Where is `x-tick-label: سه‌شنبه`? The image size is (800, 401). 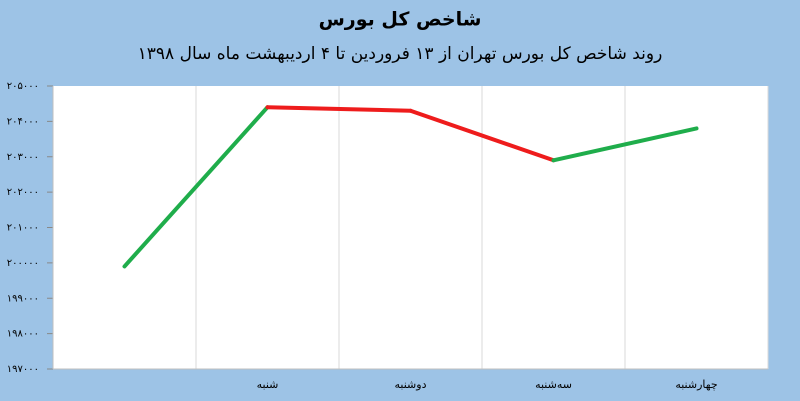 x-tick-label: سه‌شنبه is located at coordinates (553, 384).